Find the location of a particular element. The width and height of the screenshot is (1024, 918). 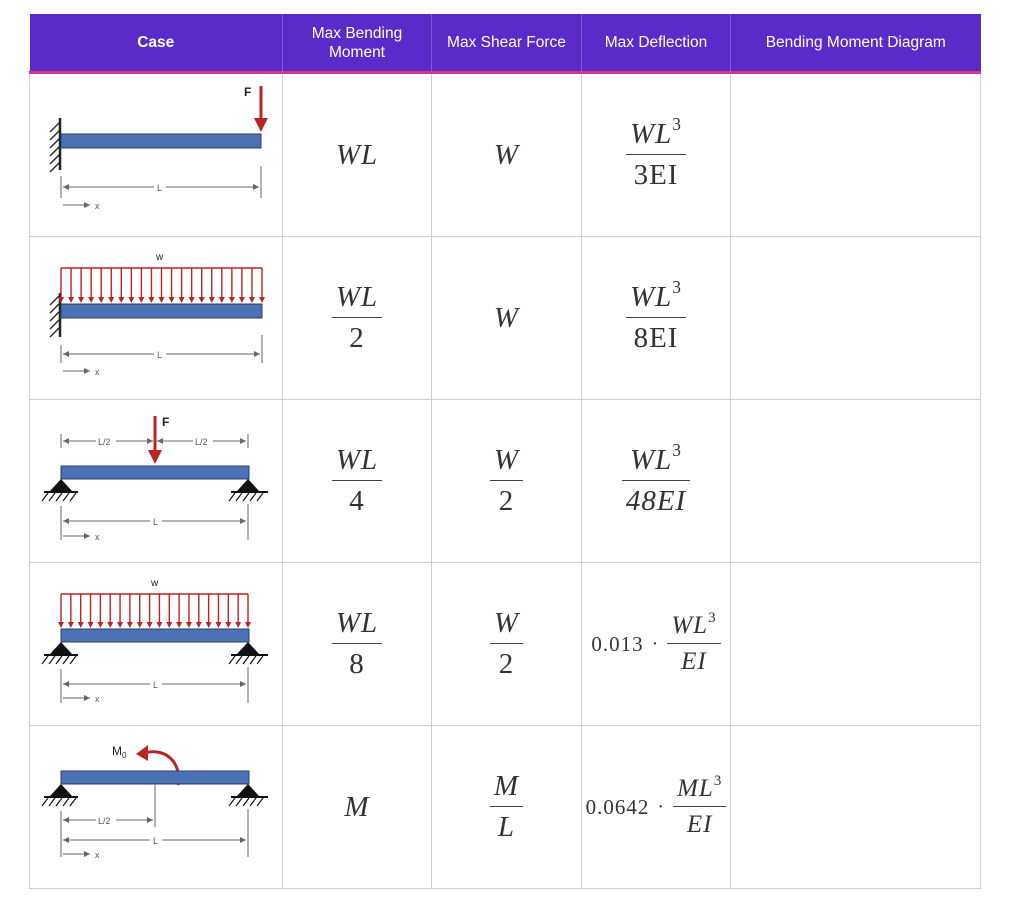

moment-formula: WL 8 is located at coordinates (357, 644).